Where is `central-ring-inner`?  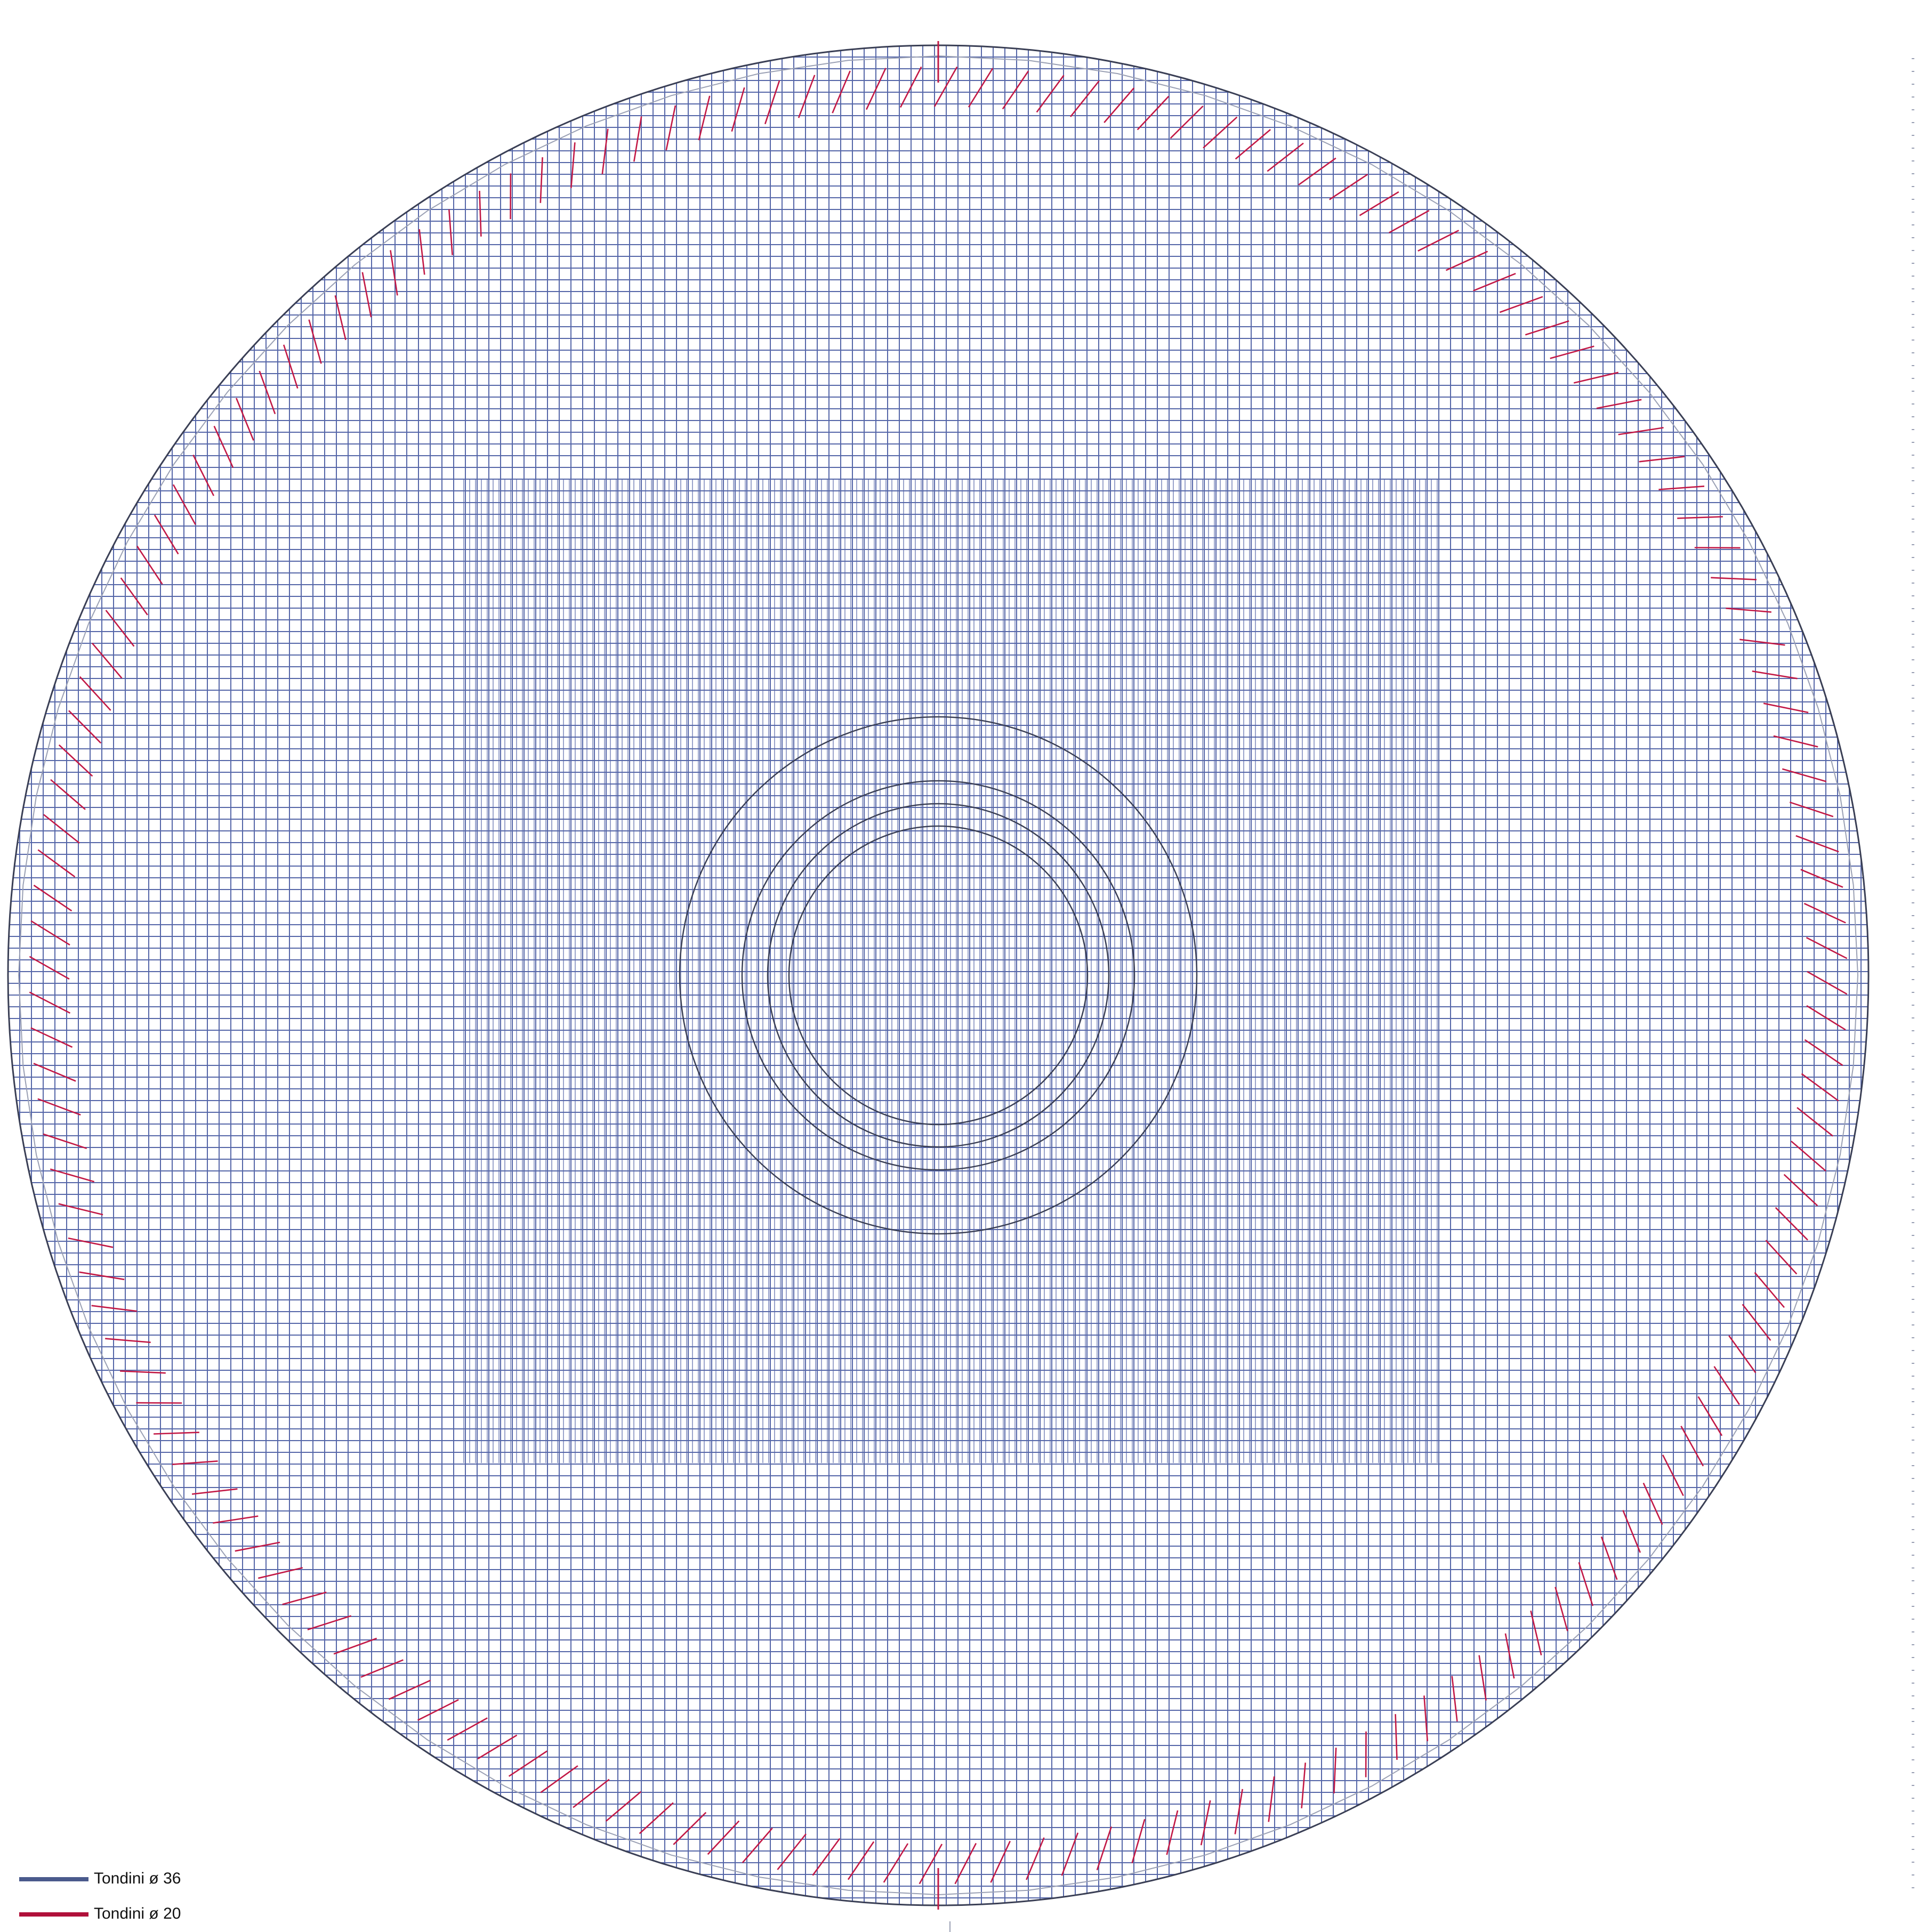 central-ring-inner is located at coordinates (938, 975).